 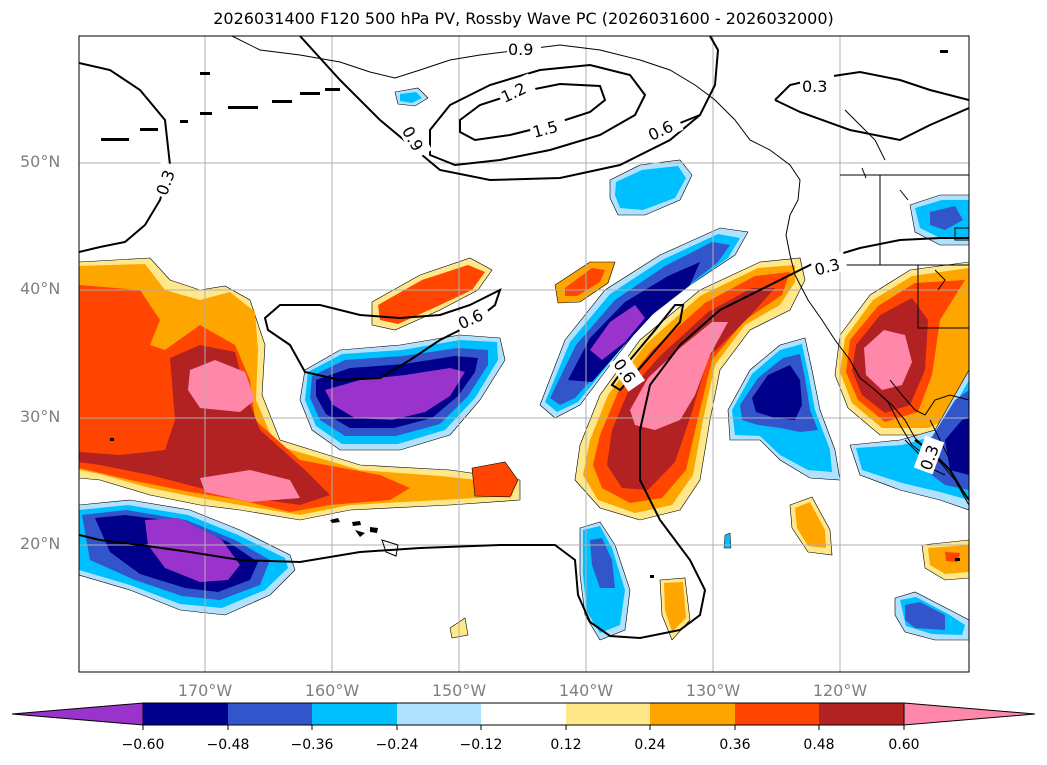 What do you see at coordinates (819, 745) in the screenshot?
I see `colorbar-tick-label: 0.48` at bounding box center [819, 745].